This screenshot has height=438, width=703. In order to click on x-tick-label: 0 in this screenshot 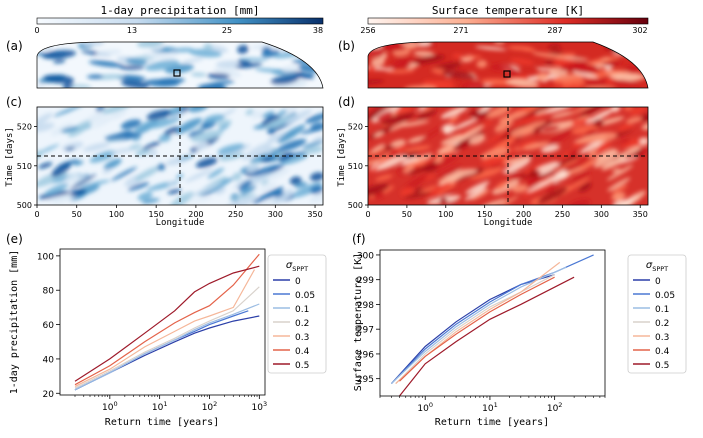, I will do `click(36, 214)`.